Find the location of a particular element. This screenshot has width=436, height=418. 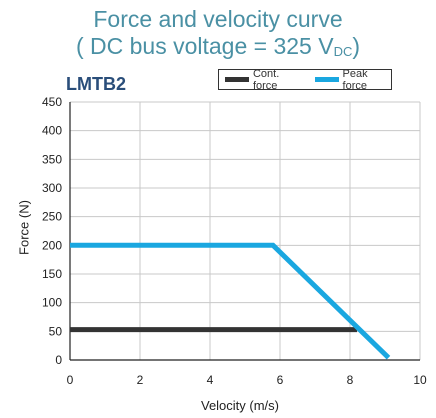

y-tick-label: 50 is located at coordinates (56, 331).